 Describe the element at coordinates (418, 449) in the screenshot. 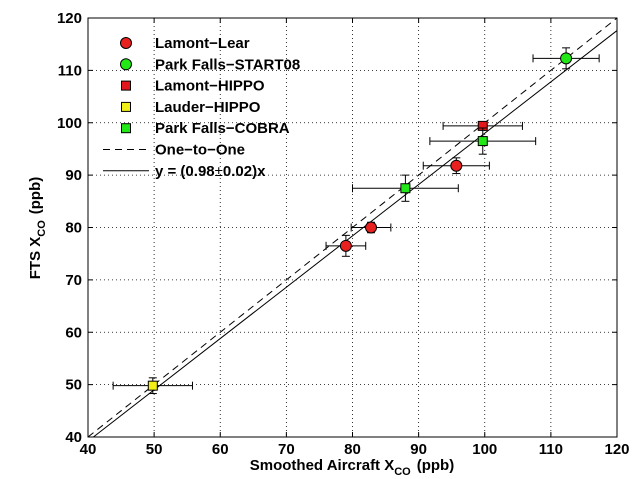

I see `x-tick-label: 90` at that location.